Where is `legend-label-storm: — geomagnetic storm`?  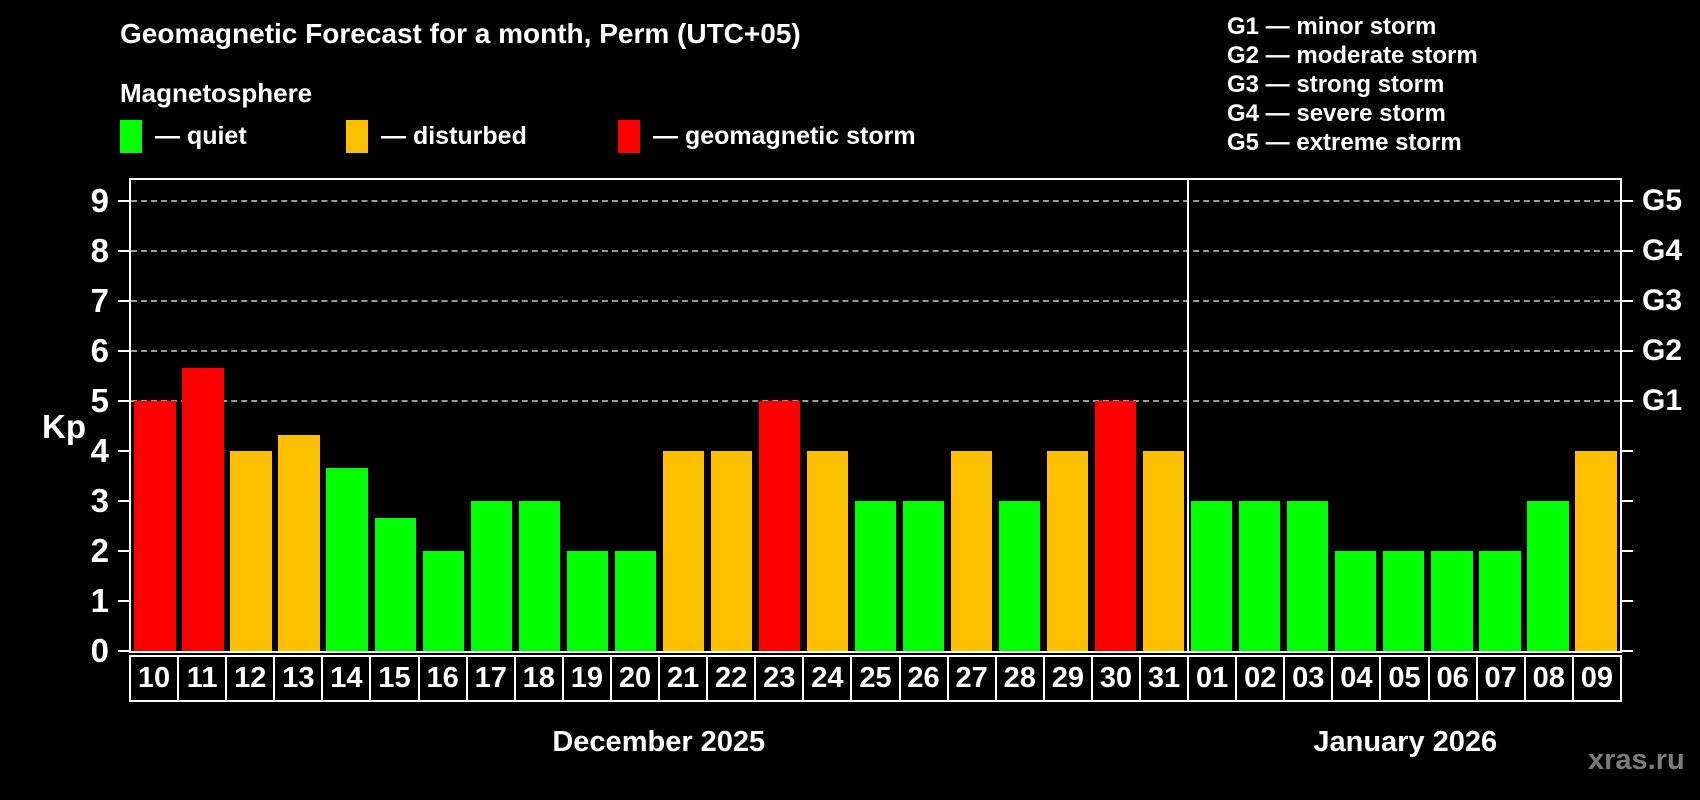 legend-label-storm: — geomagnetic storm is located at coordinates (784, 136).